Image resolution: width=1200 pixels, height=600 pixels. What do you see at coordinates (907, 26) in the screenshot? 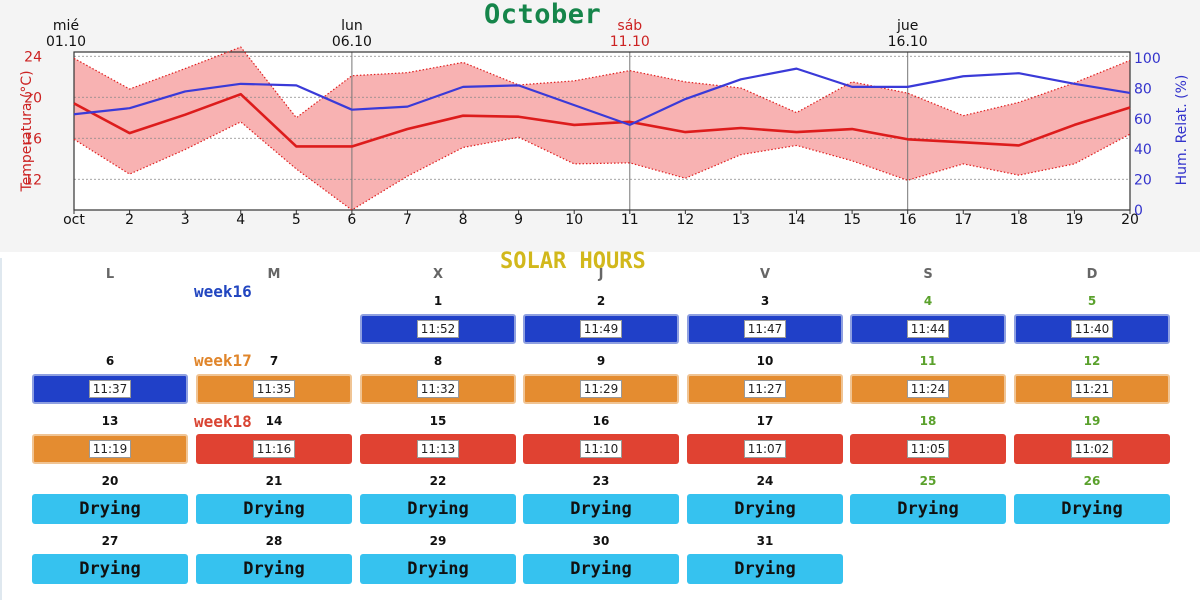
I see `top-date-day: jue` at bounding box center [907, 26].